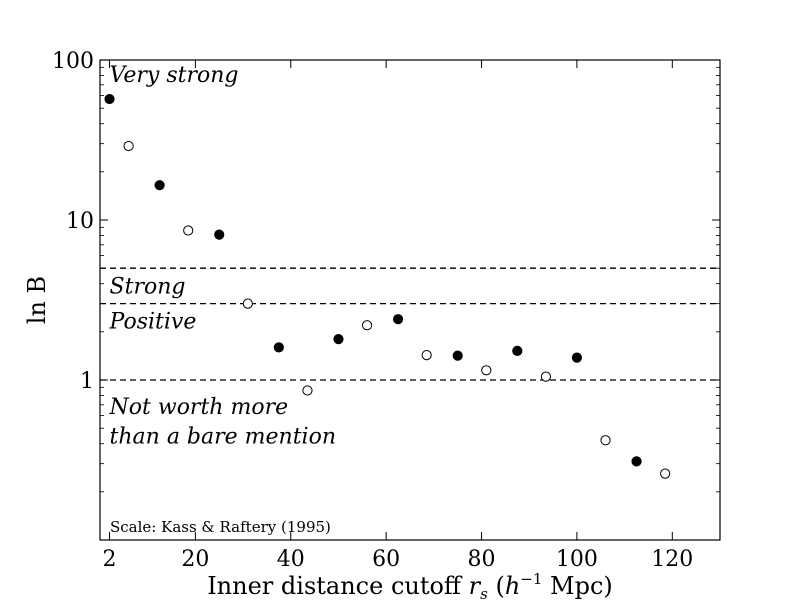  I want to click on x-tick-label: 80, so click(482, 559).